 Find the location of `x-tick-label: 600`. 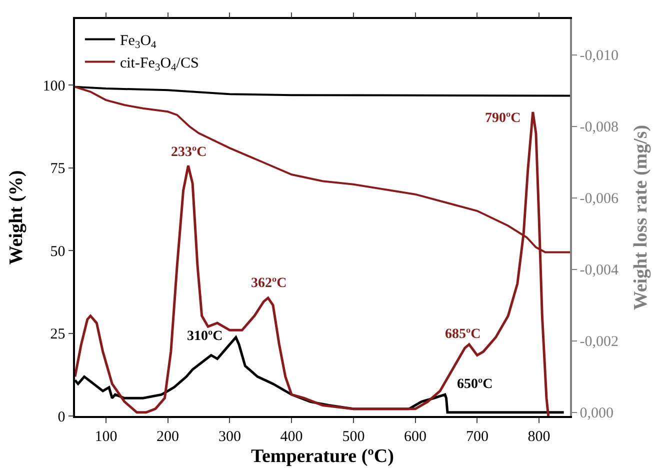

x-tick-label: 600 is located at coordinates (415, 436).